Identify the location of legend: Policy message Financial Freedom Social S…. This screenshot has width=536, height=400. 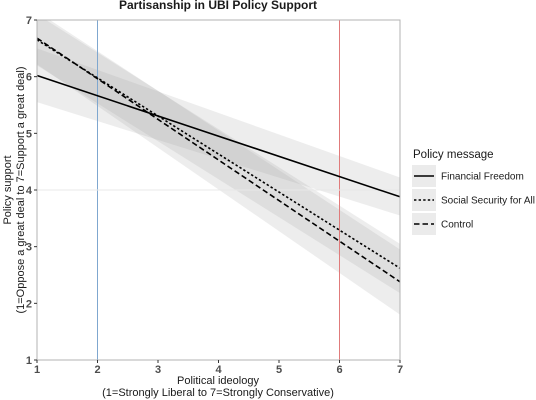
(473, 192).